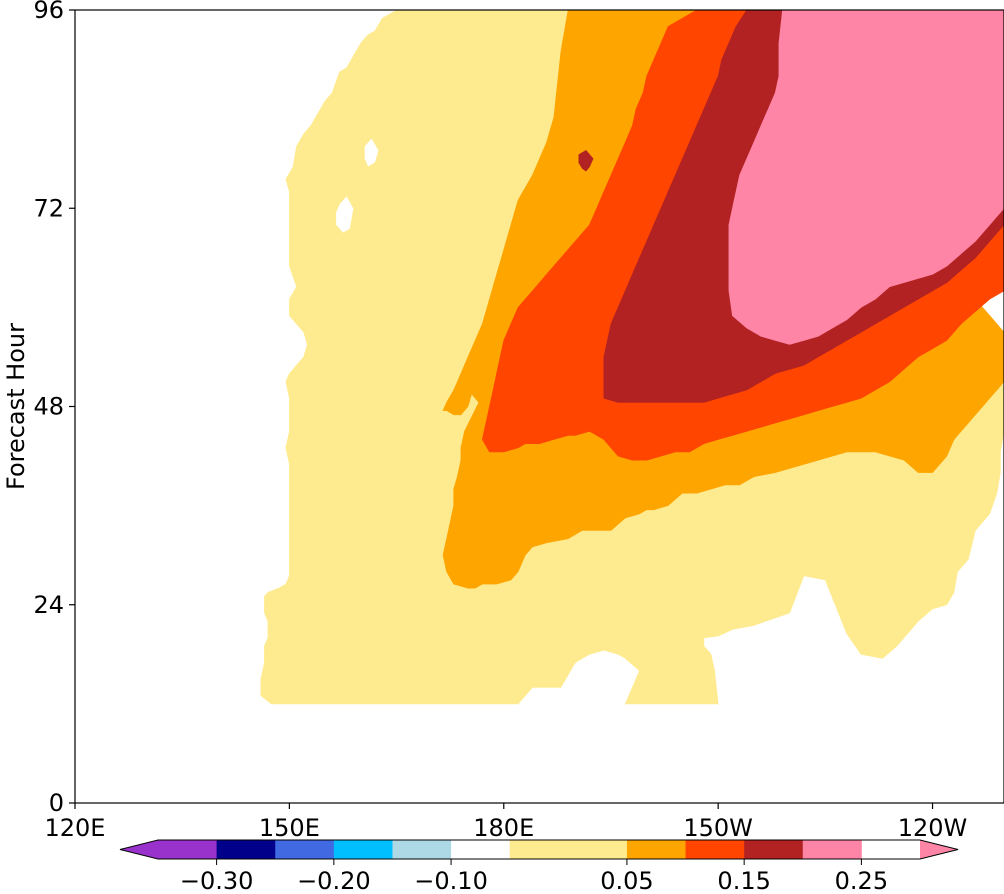  What do you see at coordinates (451, 880) in the screenshot?
I see `colorbar-tick-label: −0.10` at bounding box center [451, 880].